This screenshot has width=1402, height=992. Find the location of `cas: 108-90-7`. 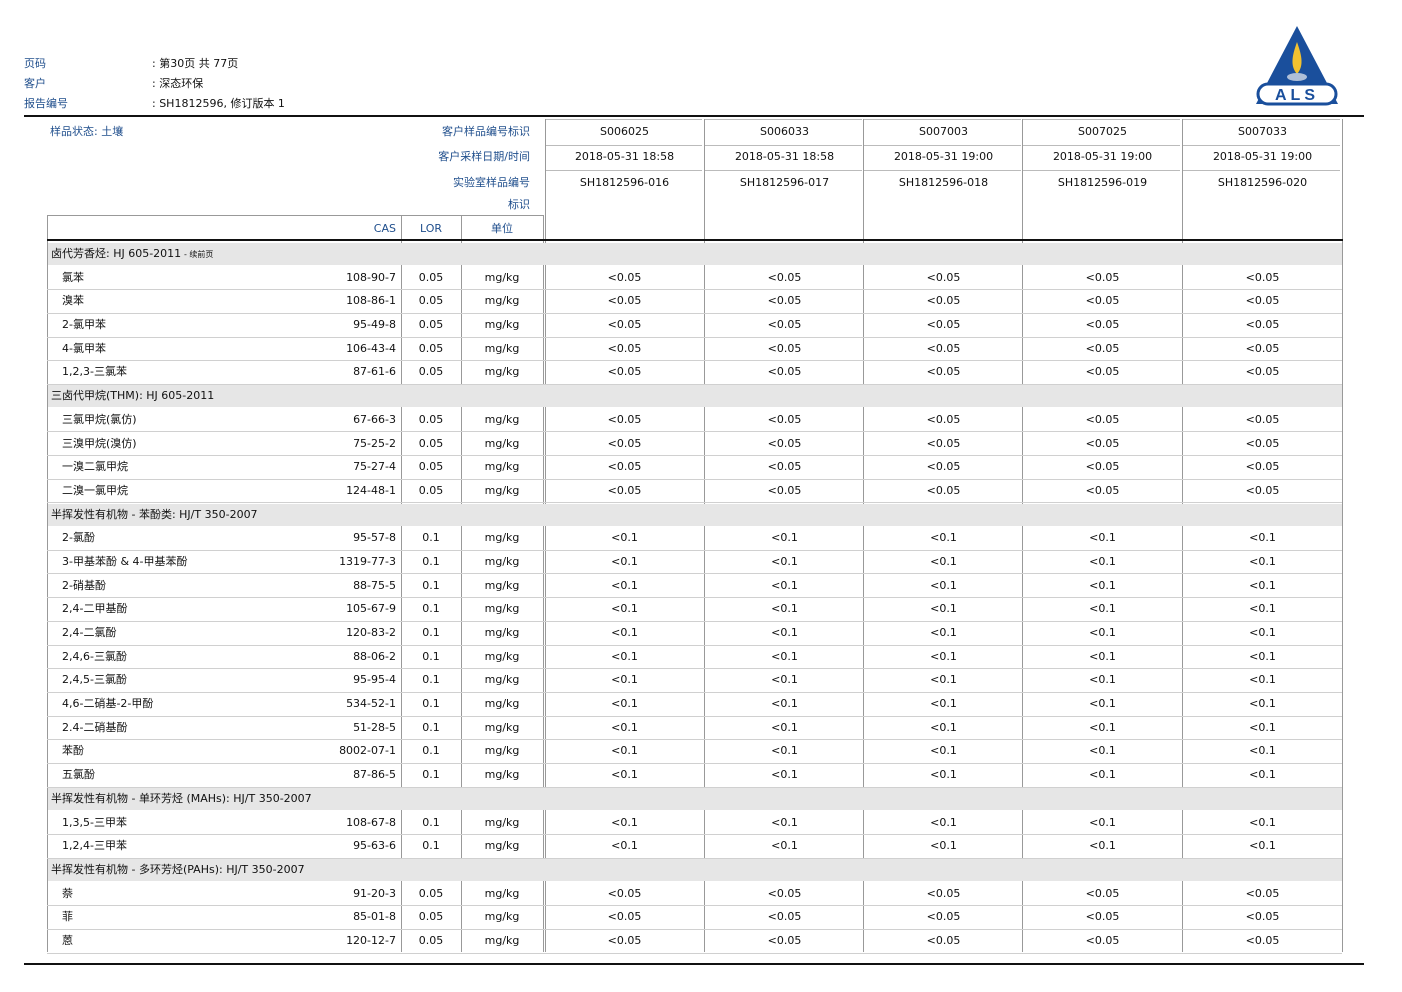

cas: 108-90-7 is located at coordinates (371, 277).